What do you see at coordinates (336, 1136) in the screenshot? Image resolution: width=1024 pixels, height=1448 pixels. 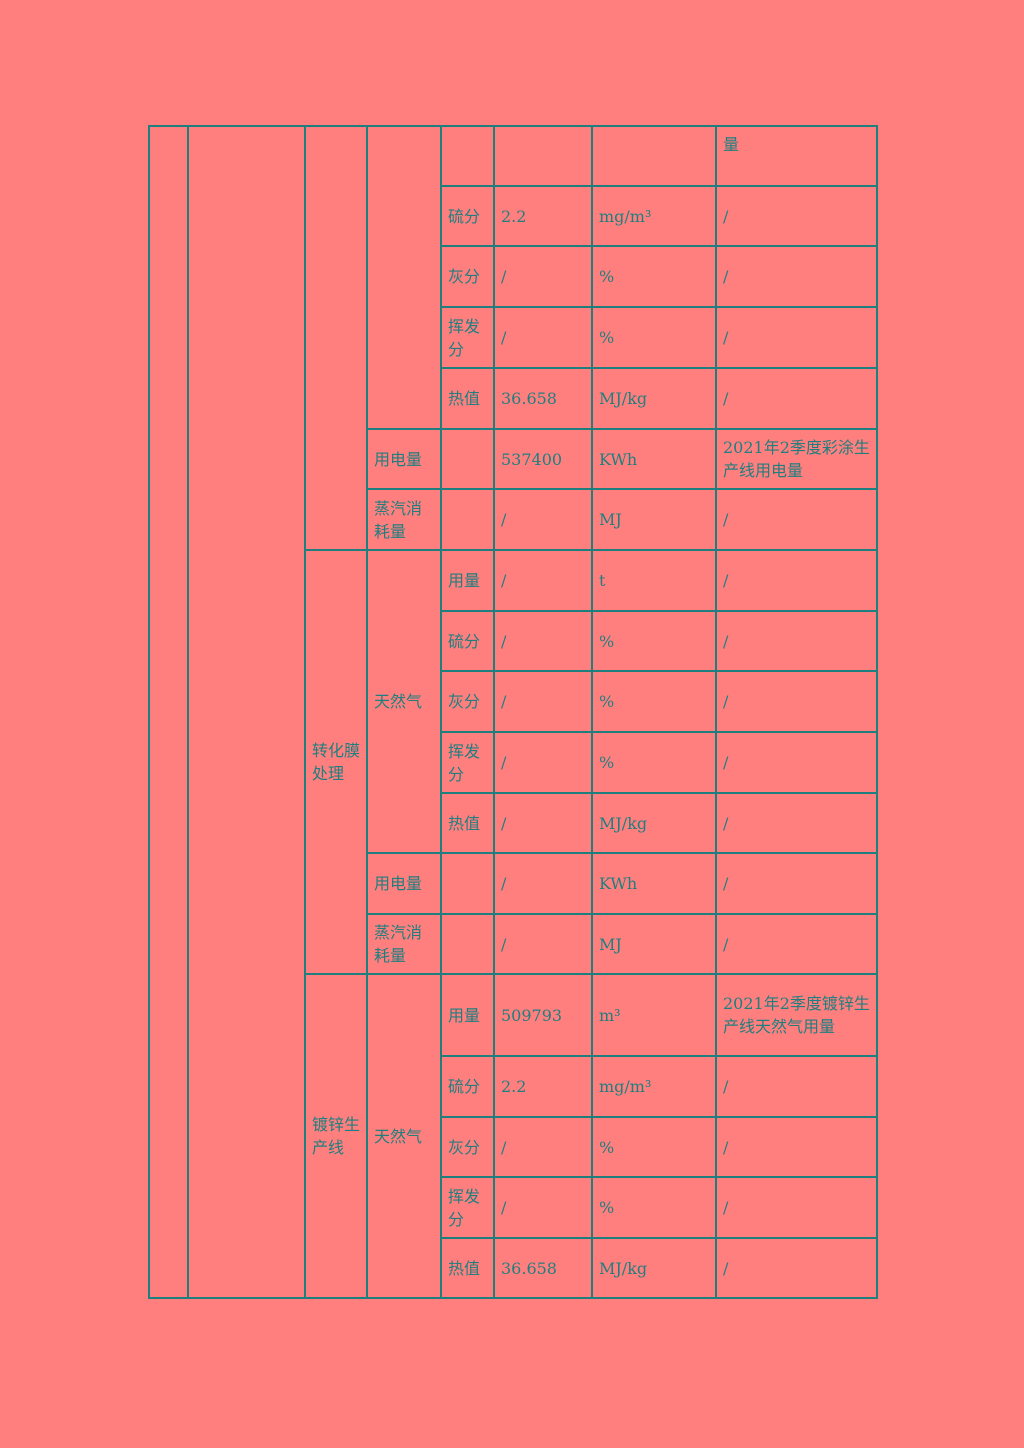 I see `process-cell: 镀锌生产线` at bounding box center [336, 1136].